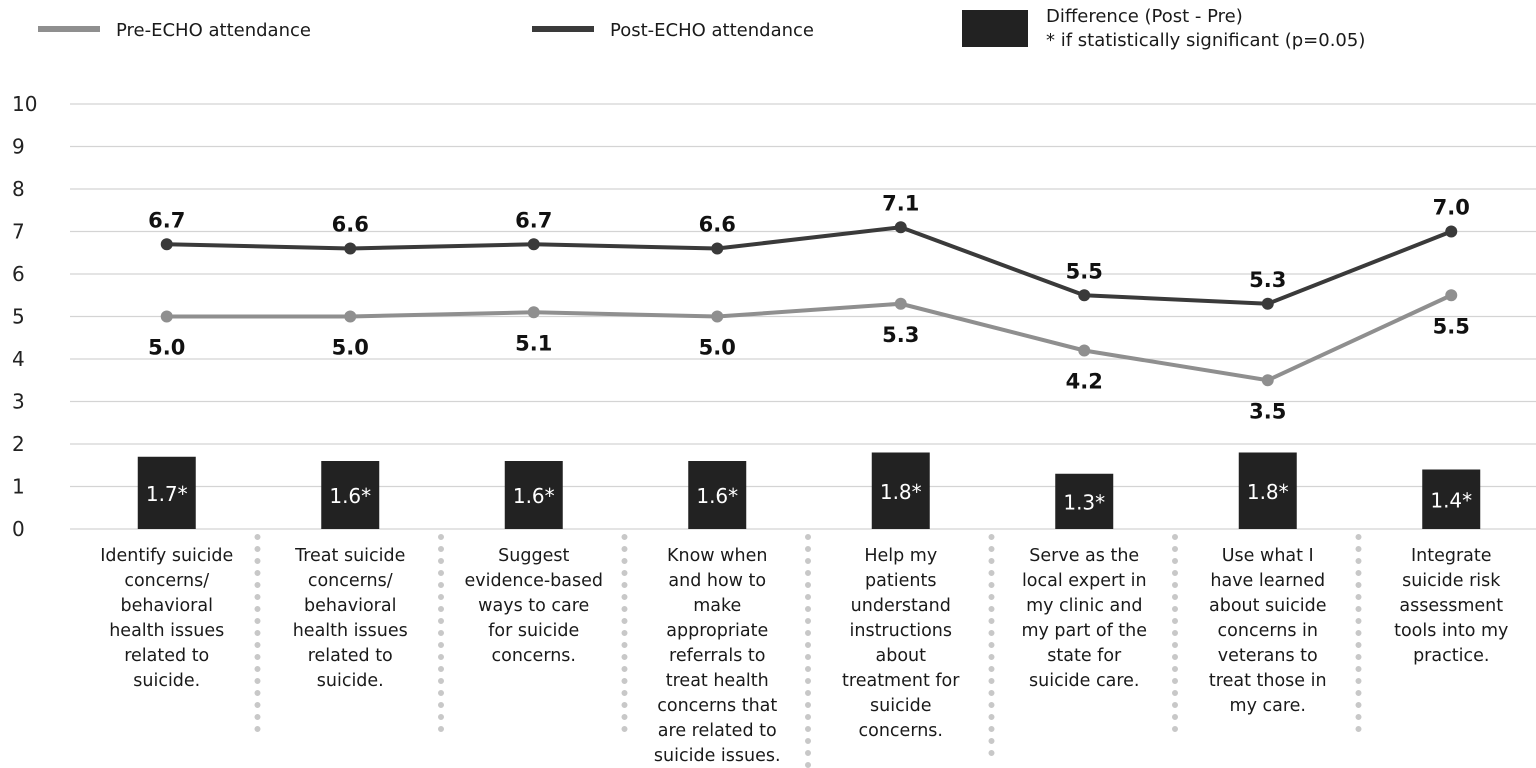 The image size is (1536, 768). I want to click on category-label-line: treatment for, so click(901, 681).